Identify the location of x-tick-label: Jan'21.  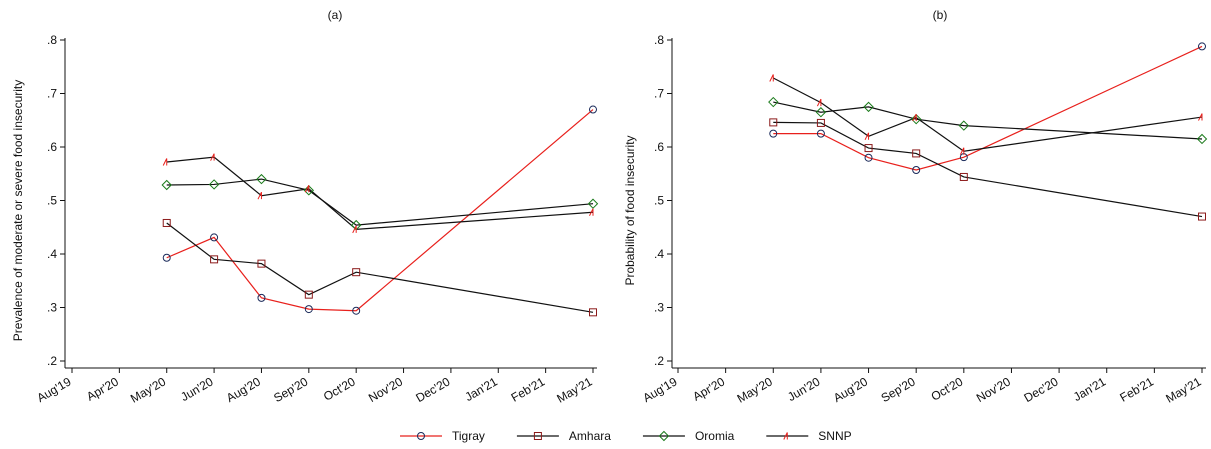
(1090, 389).